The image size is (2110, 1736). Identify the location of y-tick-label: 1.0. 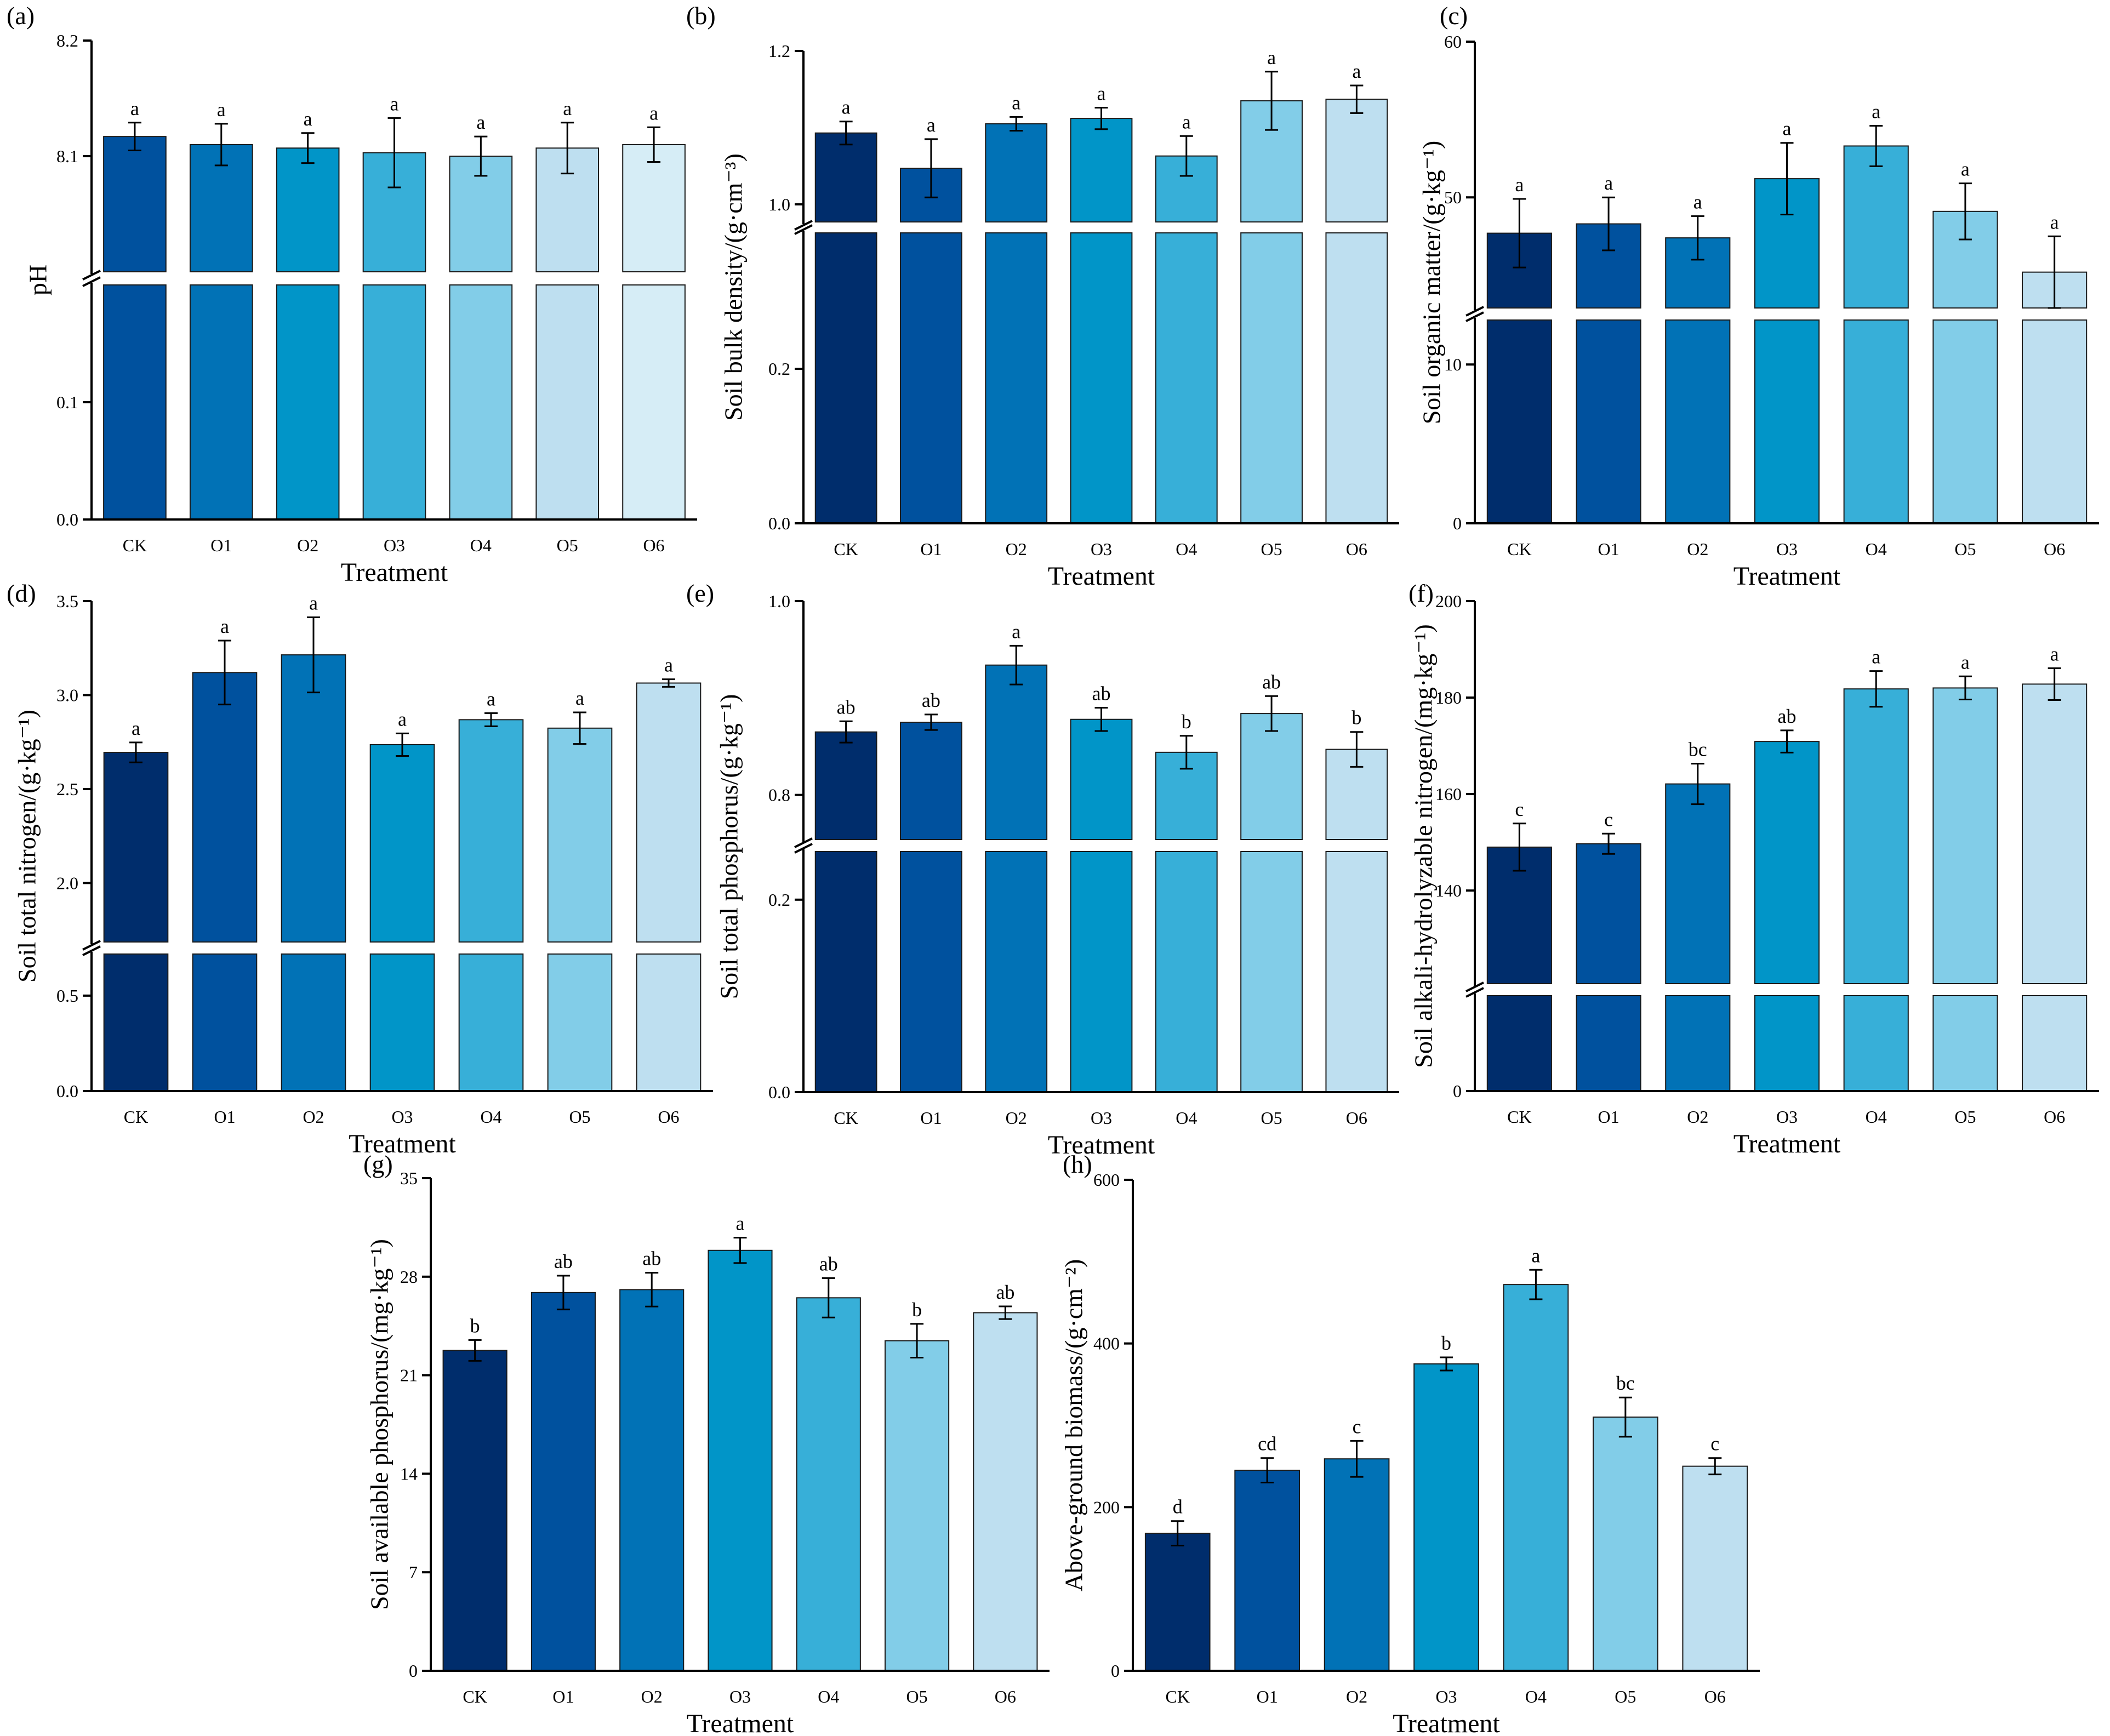
(779, 205).